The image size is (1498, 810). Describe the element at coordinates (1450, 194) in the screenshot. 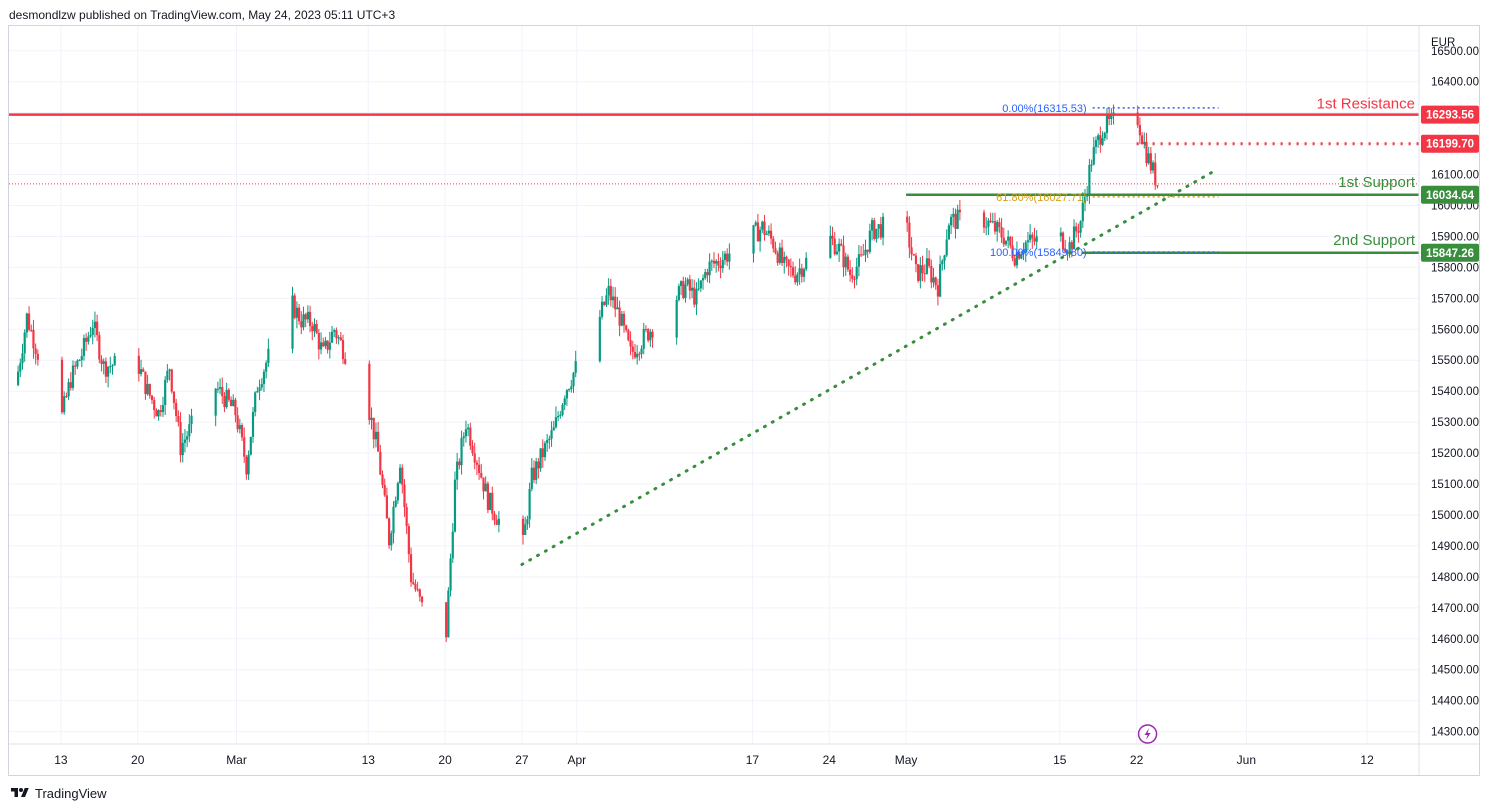

I see `price-level-badge` at that location.